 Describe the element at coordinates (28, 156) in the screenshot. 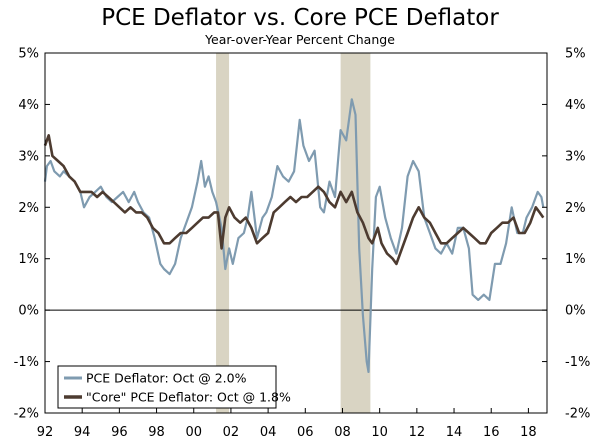

I see `y-tick-label-left: 3%` at that location.